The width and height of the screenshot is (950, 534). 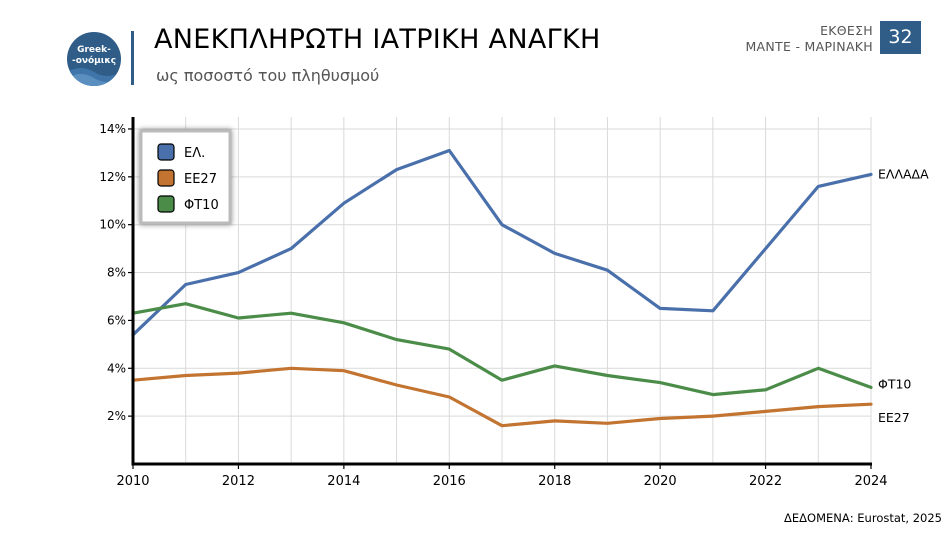 What do you see at coordinates (112, 225) in the screenshot?
I see `y-tick-label: 10%` at bounding box center [112, 225].